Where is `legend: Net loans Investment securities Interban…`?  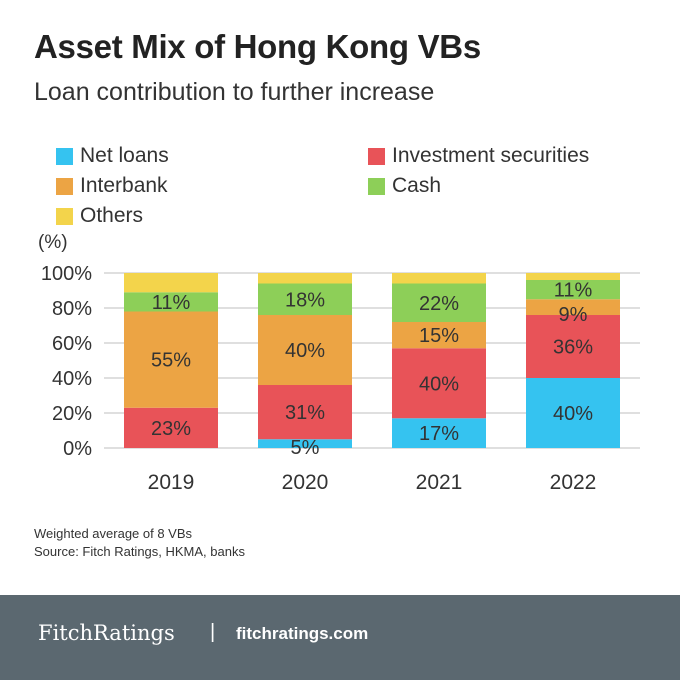
legend: Net loans Investment securities Interban… is located at coordinates (356, 189).